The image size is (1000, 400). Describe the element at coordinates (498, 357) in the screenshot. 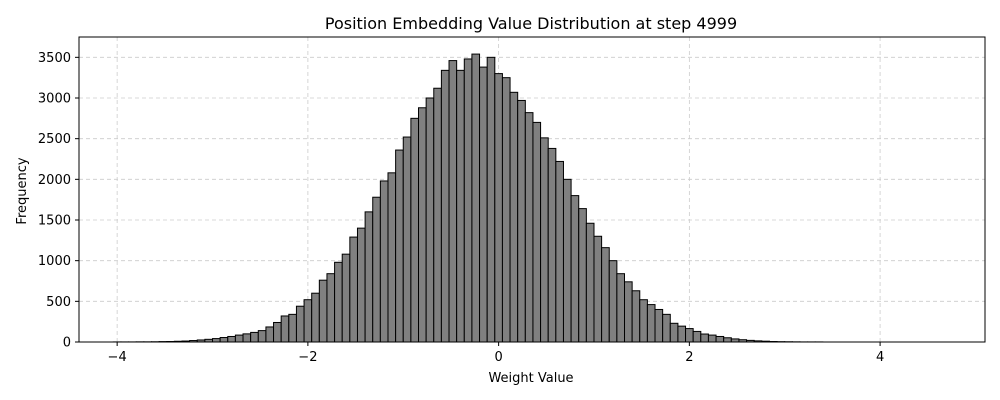

I see `x-tick-label: 0` at that location.